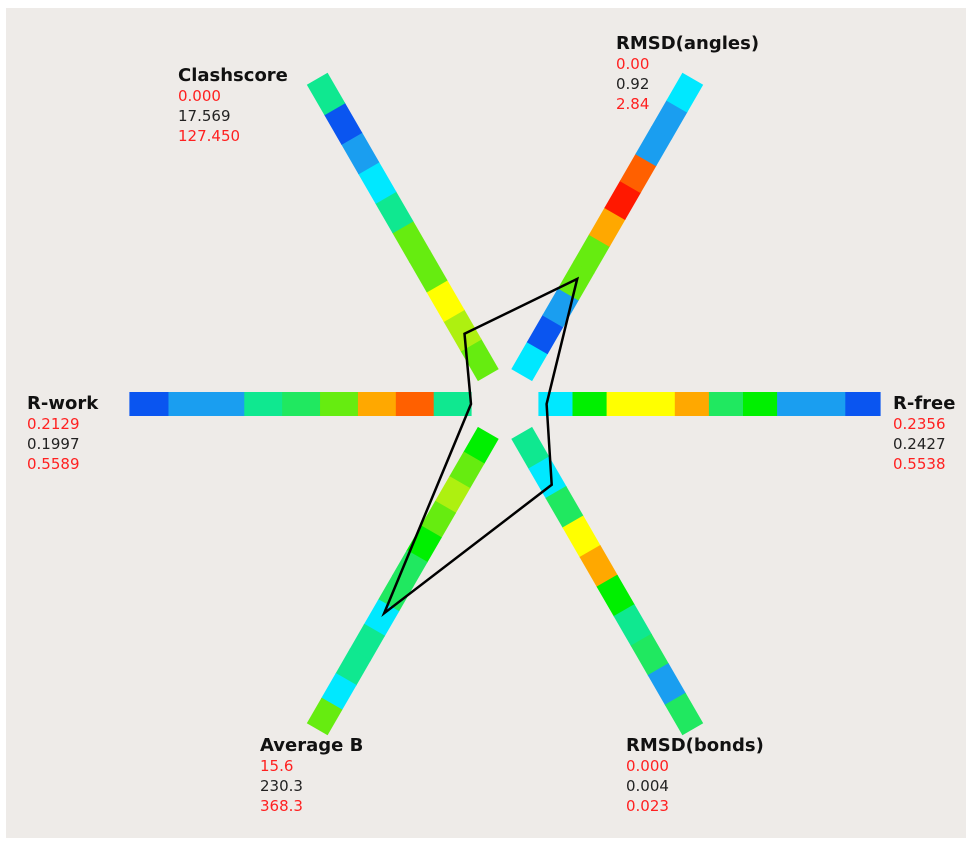 The image size is (972, 843). Describe the element at coordinates (311, 776) in the screenshot. I see `axis-label-average-b: Average B 15.6 230.3 368.3` at that location.